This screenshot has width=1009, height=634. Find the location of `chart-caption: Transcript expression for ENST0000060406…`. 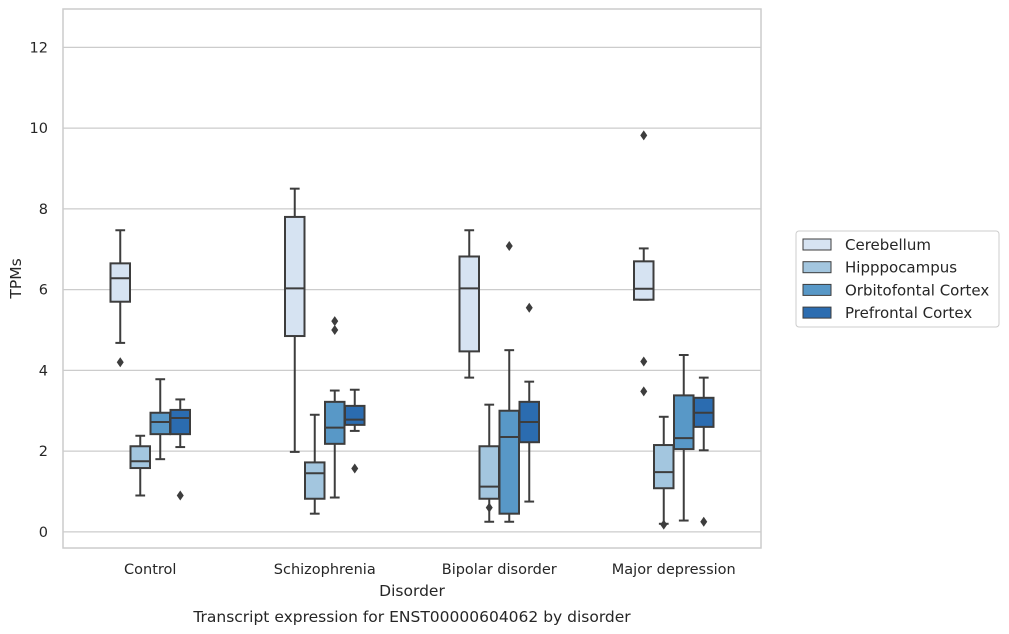

chart-caption: Transcript expression for ENST0000060406… is located at coordinates (411, 617).